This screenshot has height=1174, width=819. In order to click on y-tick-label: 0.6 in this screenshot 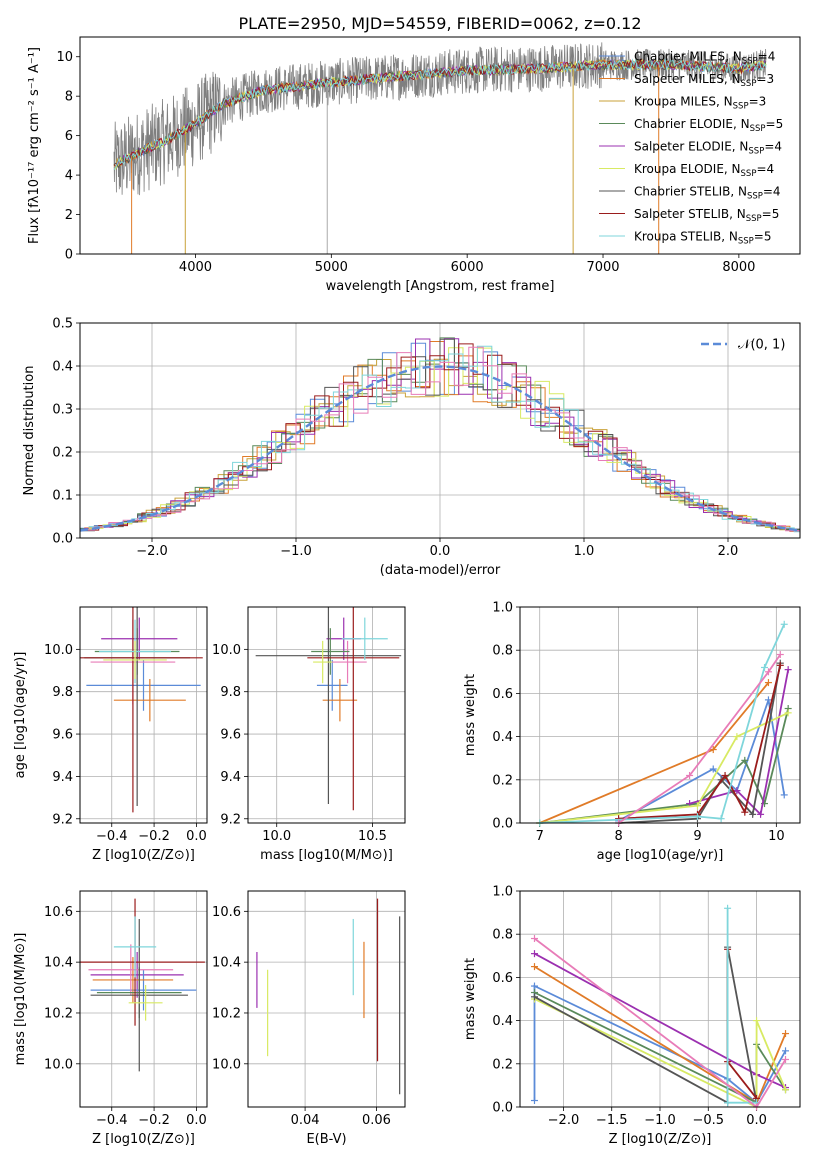, I will do `click(502, 978)`.